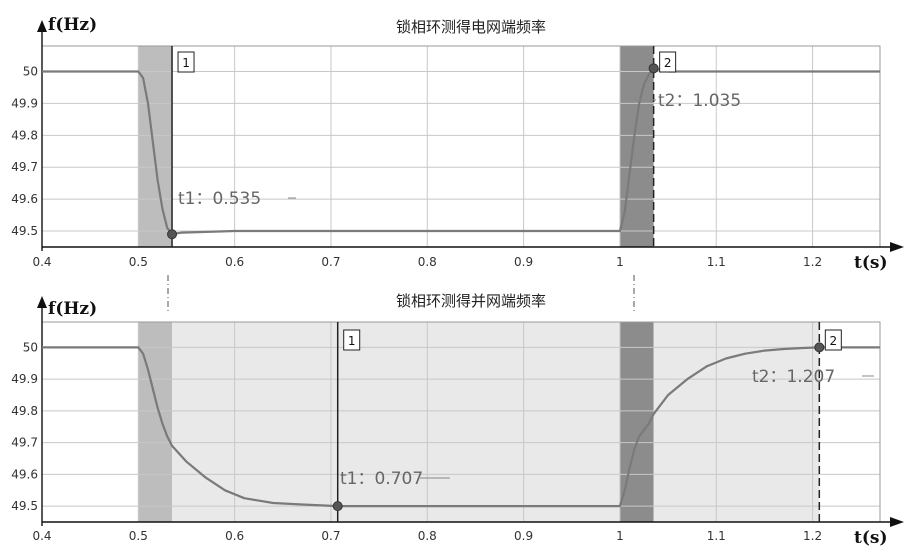 The image size is (906, 548). Describe the element at coordinates (793, 377) in the screenshot. I see `cursor-readout-2: t2：1.207` at that location.